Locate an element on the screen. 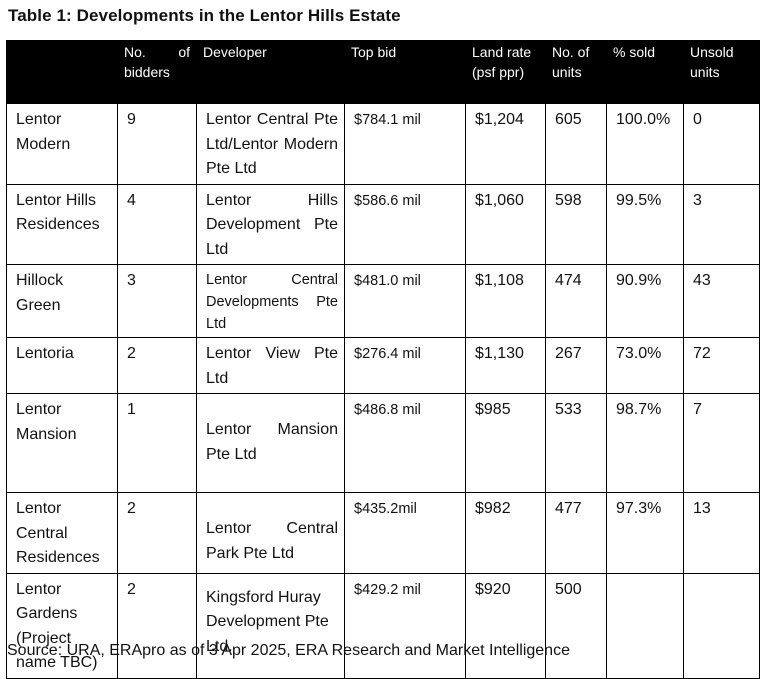 This screenshot has height=679, width=773. cell-units: 477 is located at coordinates (576, 533).